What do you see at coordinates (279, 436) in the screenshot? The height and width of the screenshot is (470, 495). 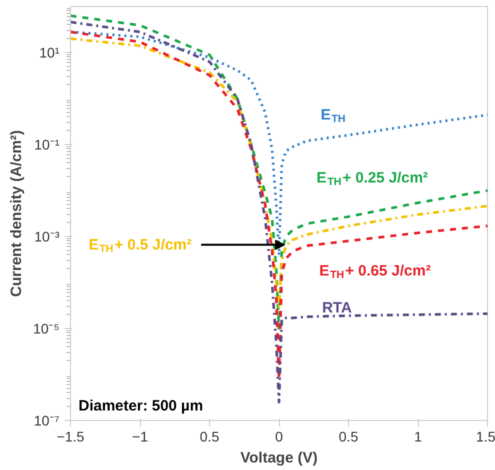 I see `x-tick-label: 0` at bounding box center [279, 436].